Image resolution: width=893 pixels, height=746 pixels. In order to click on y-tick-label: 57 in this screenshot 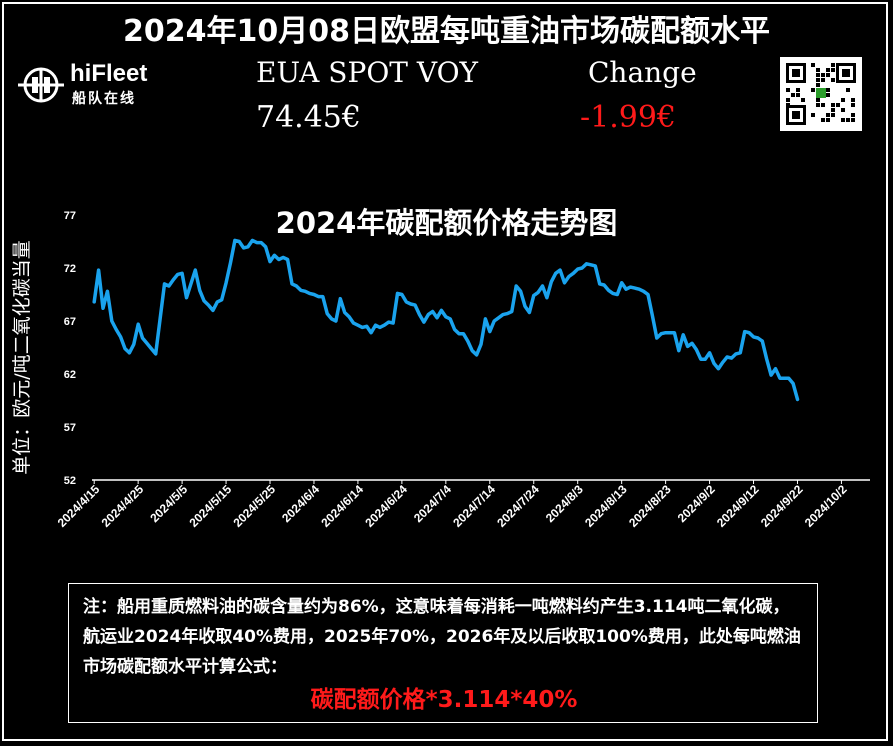, I will do `click(70, 428)`.